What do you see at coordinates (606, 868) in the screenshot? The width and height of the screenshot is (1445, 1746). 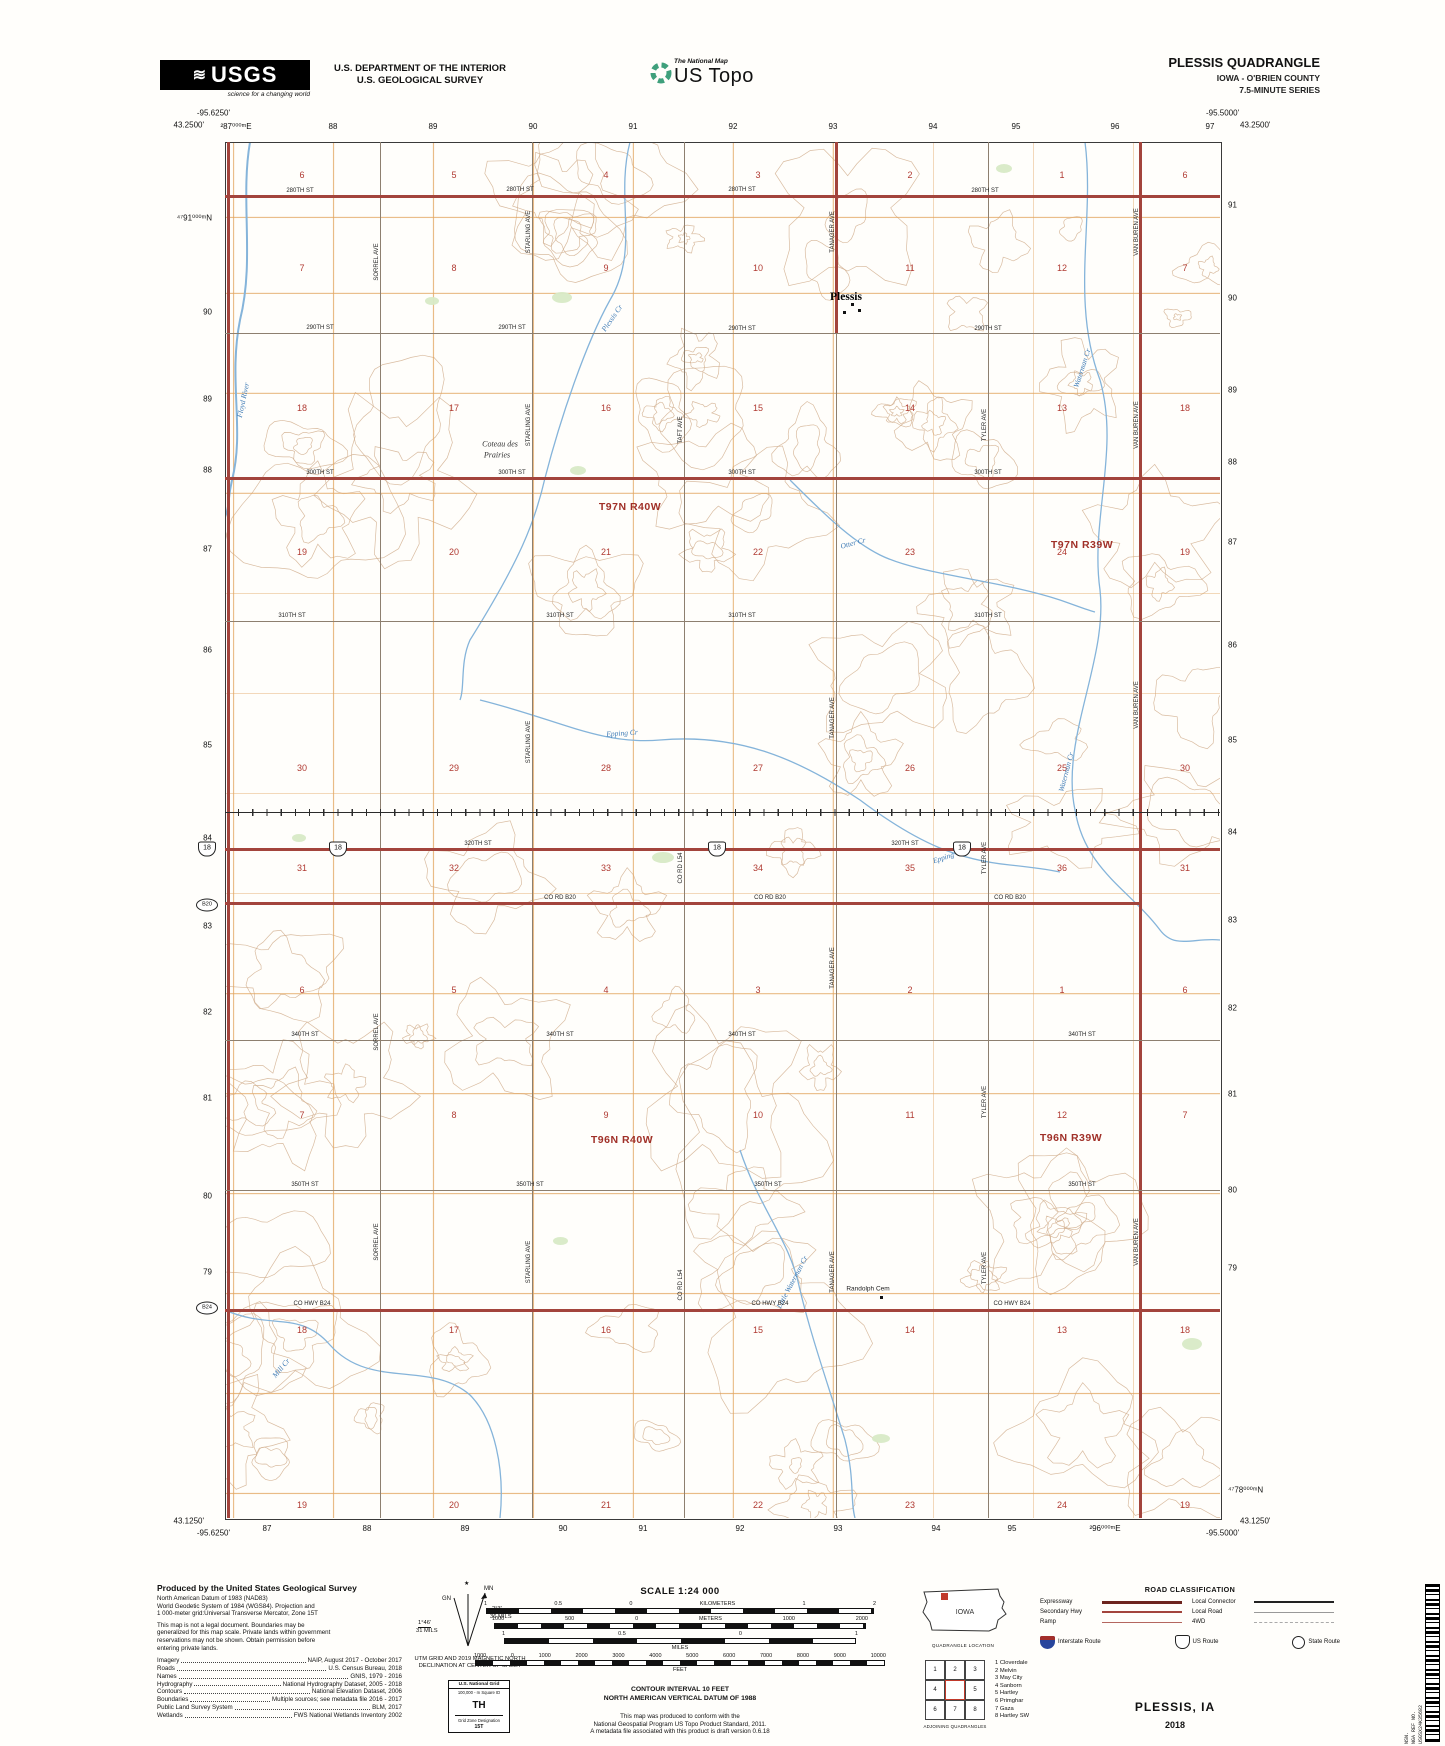 I see `section-number: 33` at bounding box center [606, 868].